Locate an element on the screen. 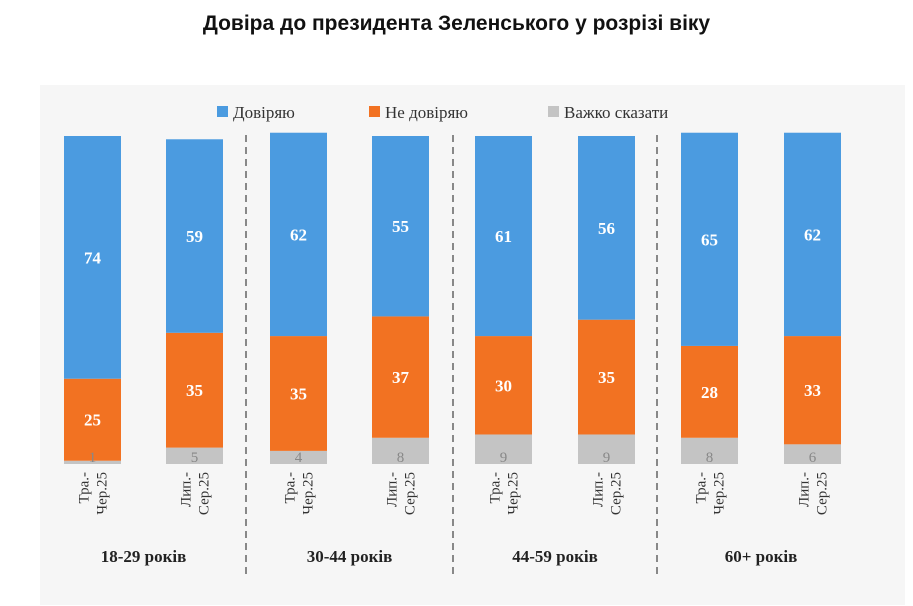  data-label-hard: 5 is located at coordinates (195, 458).